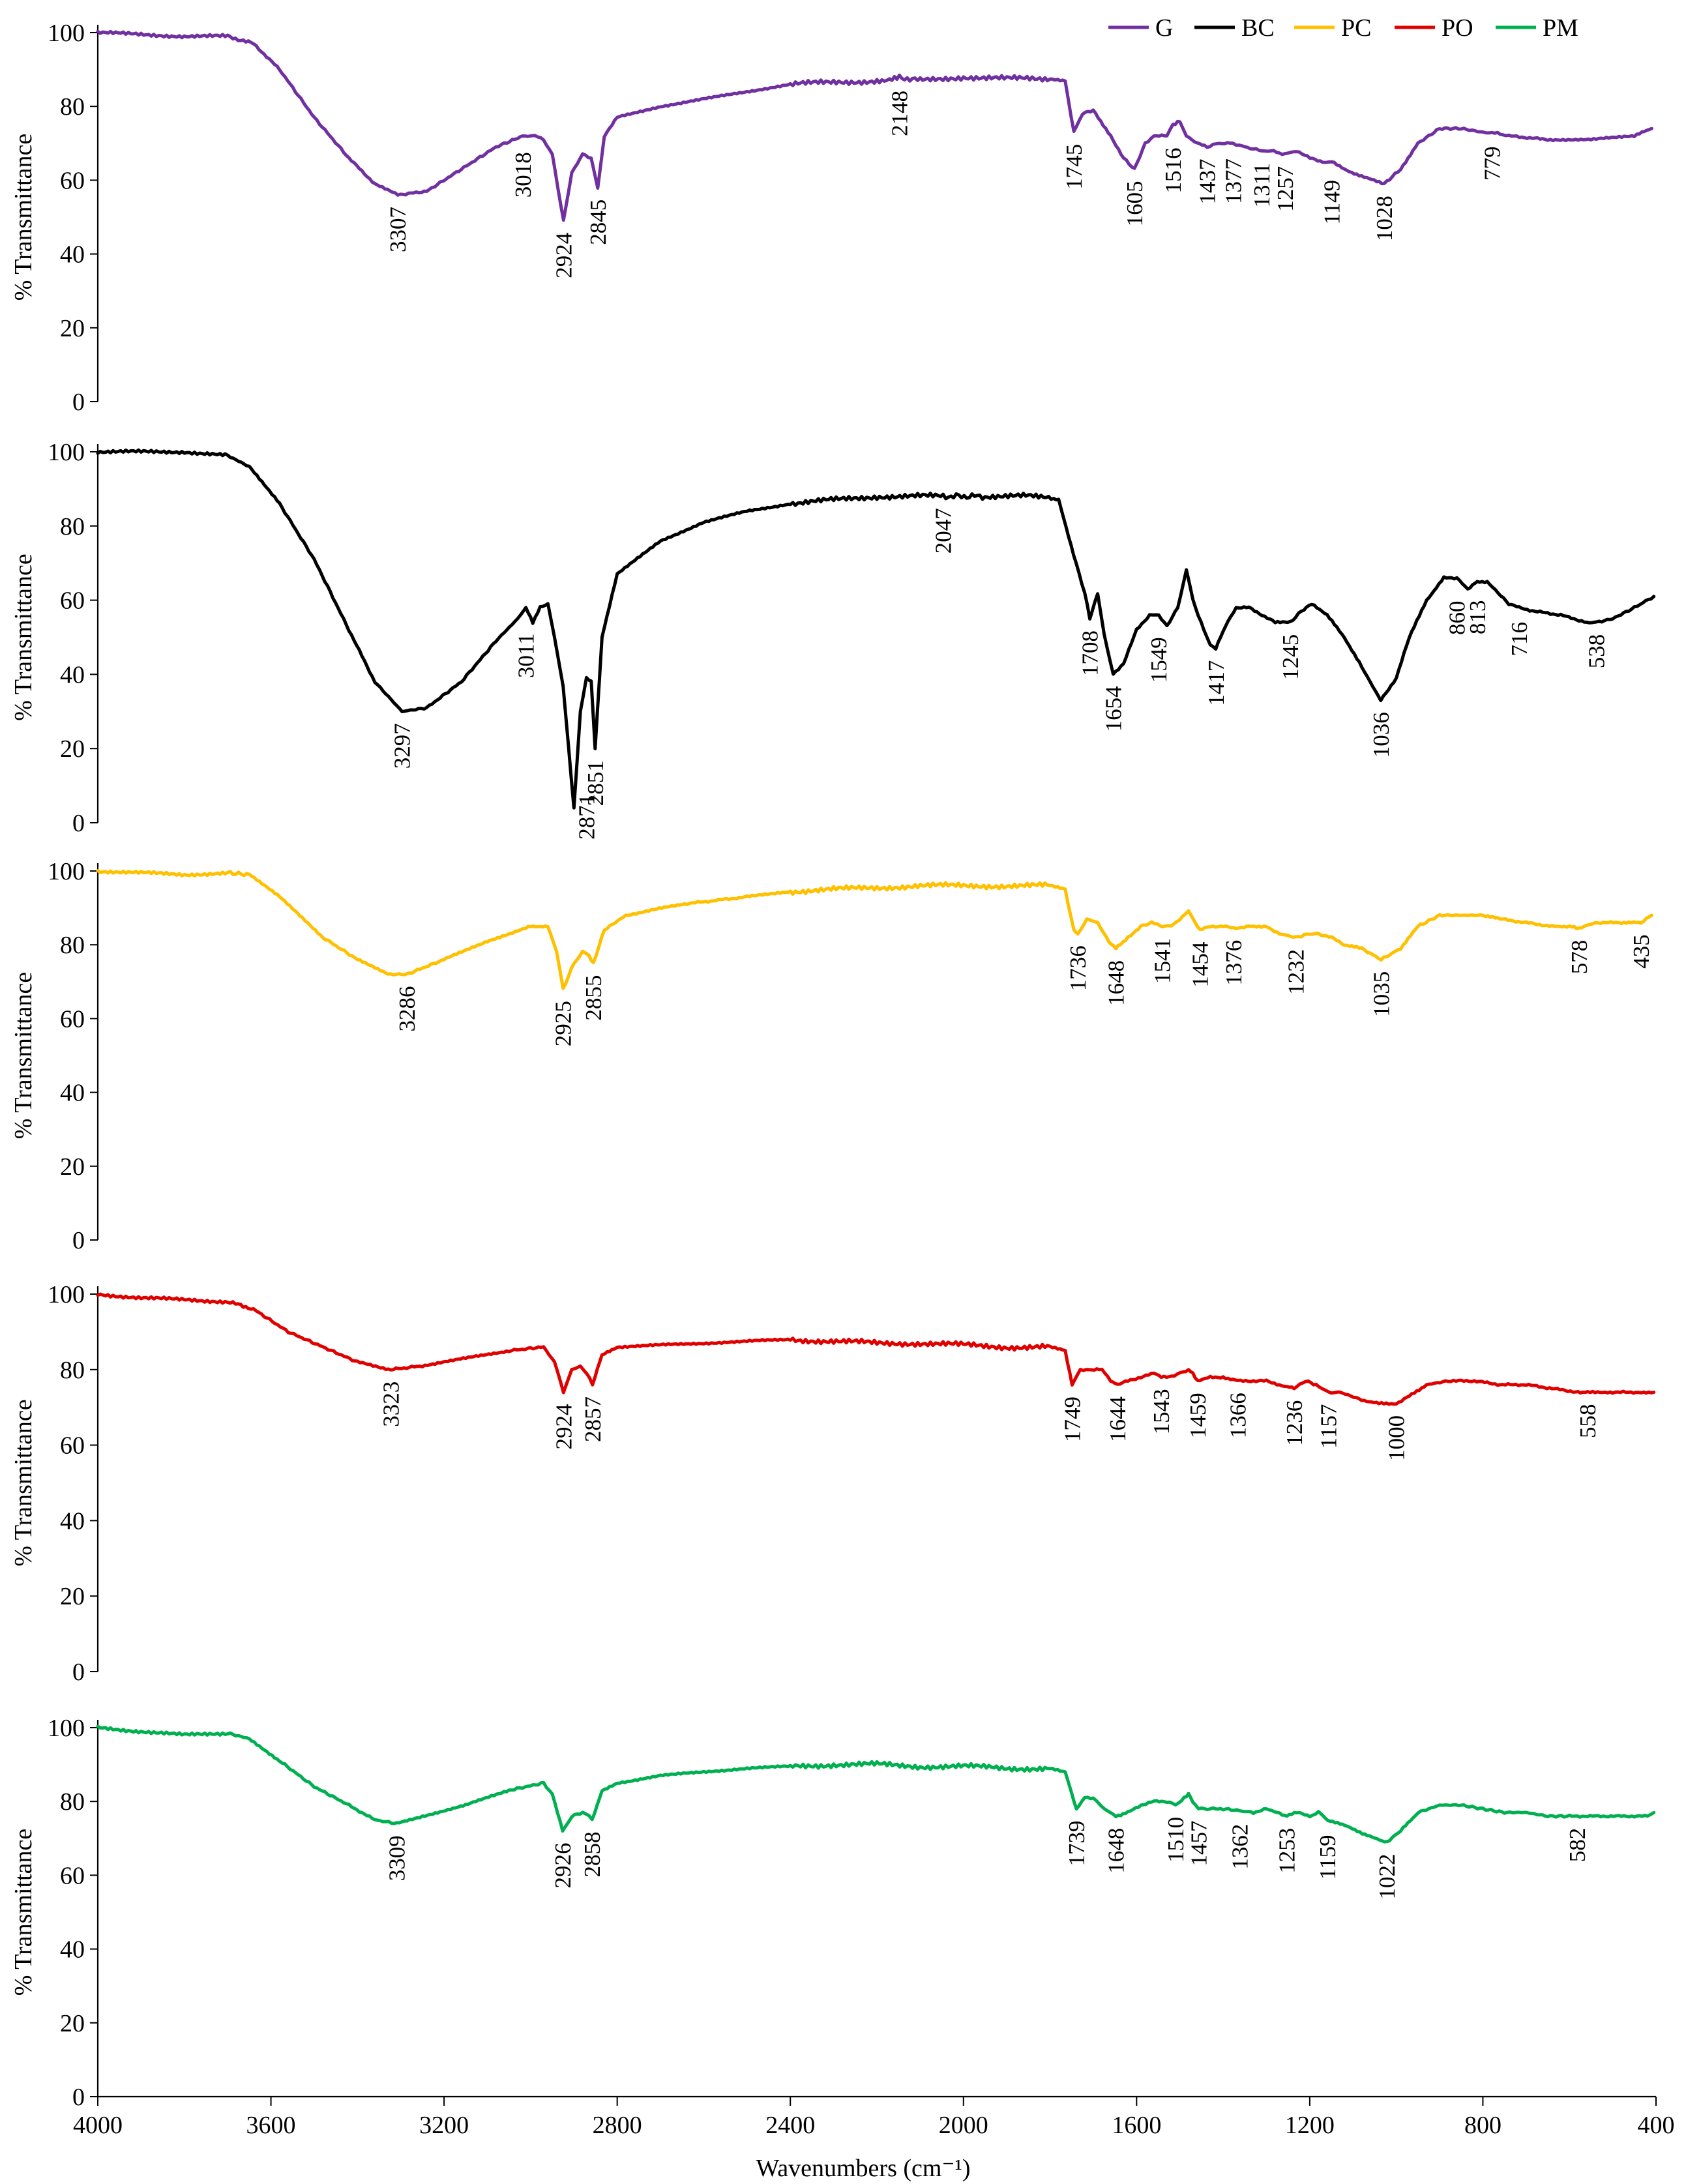 The height and width of the screenshot is (2184, 1686). What do you see at coordinates (24, 1913) in the screenshot?
I see `y-axis-label: % Transmittance` at bounding box center [24, 1913].